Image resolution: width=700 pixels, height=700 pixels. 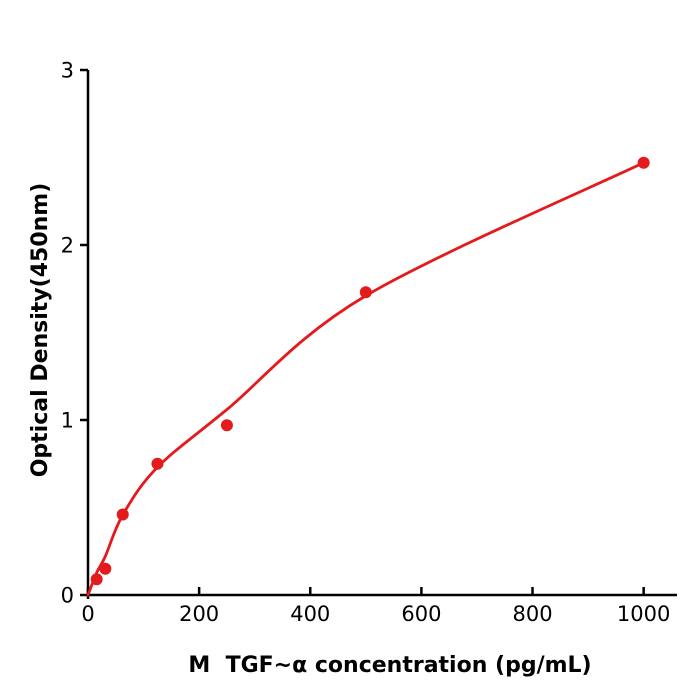 I want to click on y-tick-label: 2, so click(x=67, y=246).